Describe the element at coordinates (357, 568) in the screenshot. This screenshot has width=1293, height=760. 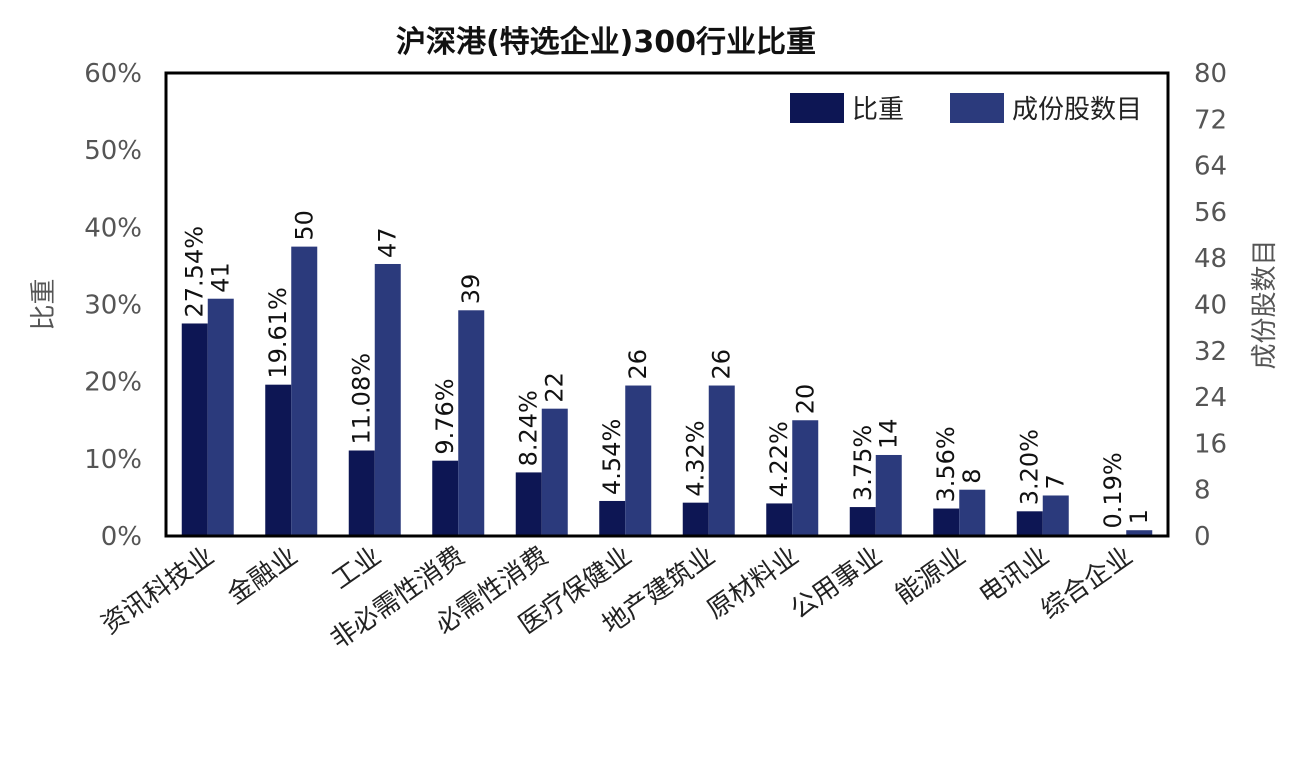
I see `x-tick-label: 工业` at that location.